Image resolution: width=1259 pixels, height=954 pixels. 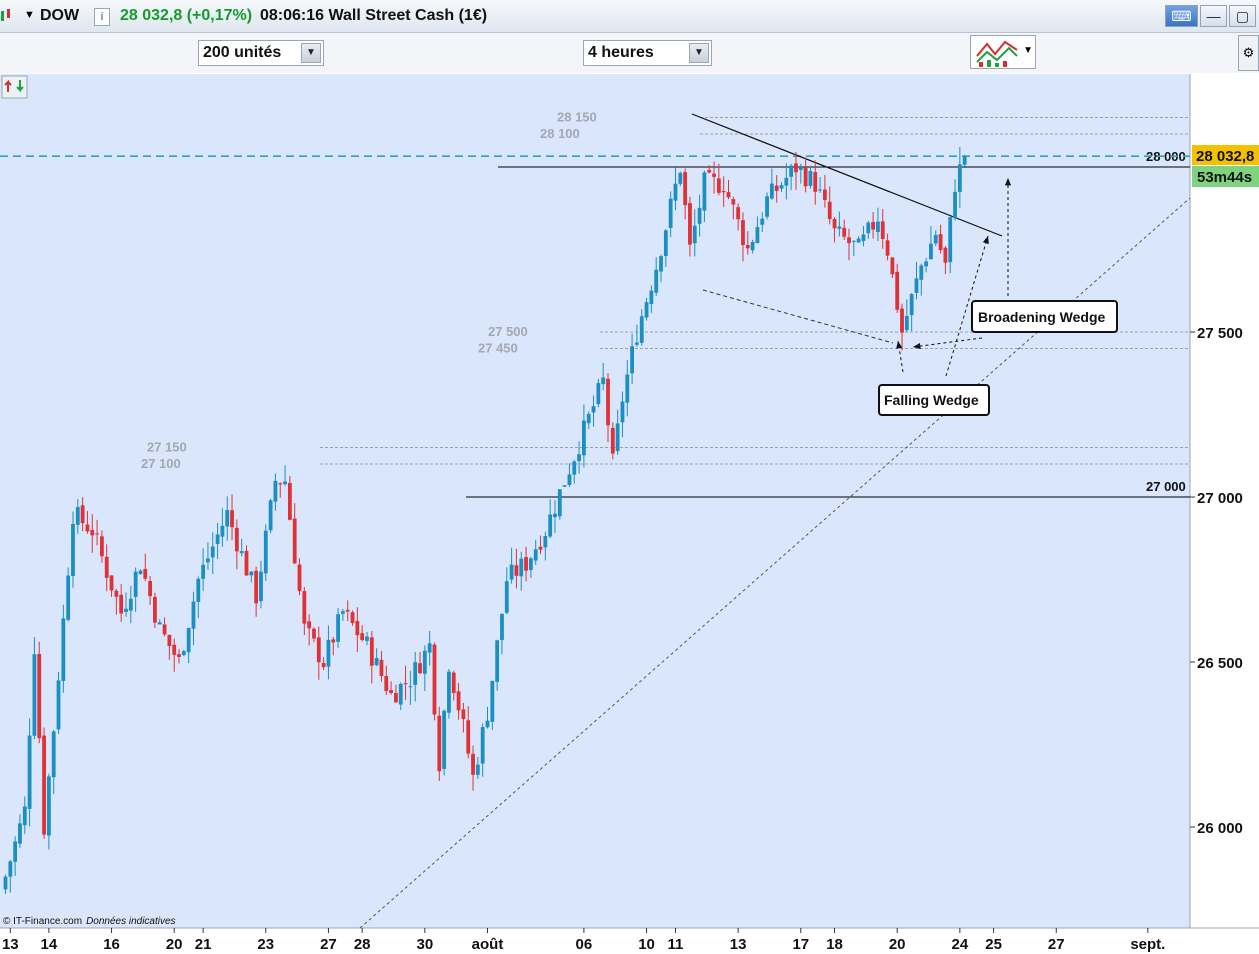 What do you see at coordinates (1181, 16) in the screenshot?
I see `keyboard-icon: ⌨` at bounding box center [1181, 16].